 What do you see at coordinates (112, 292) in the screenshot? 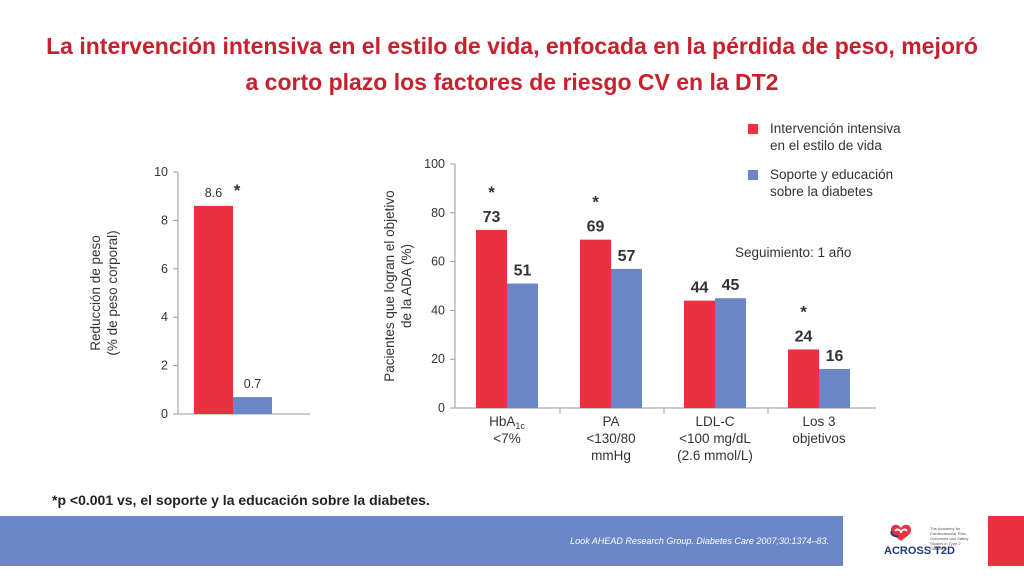
I see `chart-0-y-axis-subtitle: (% de peso corporal)` at bounding box center [112, 292].